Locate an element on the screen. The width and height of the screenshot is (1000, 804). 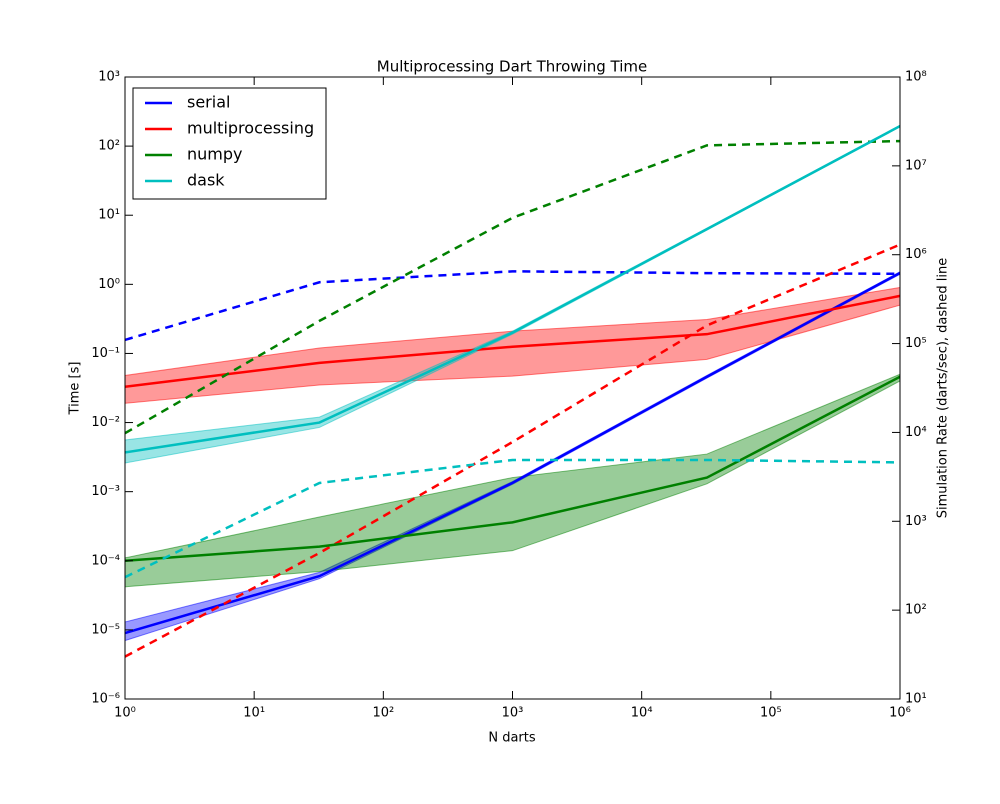
y-tick-label: 10³ is located at coordinates (109, 77).